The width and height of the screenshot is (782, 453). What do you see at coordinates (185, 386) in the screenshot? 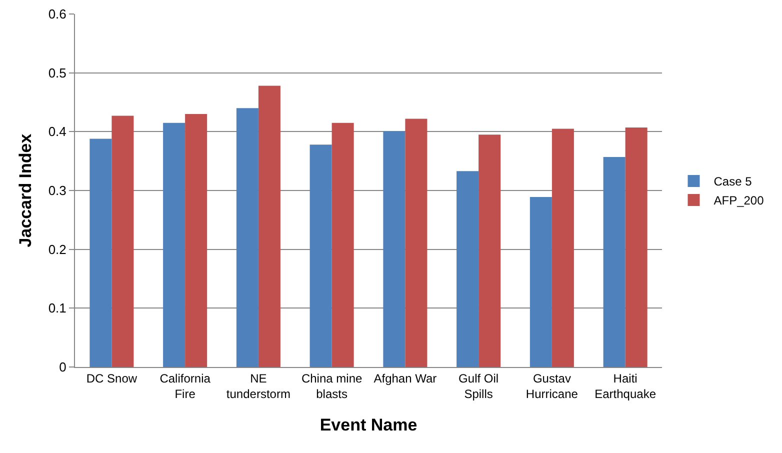
I see `x-tick-label: California Fire` at bounding box center [185, 386].